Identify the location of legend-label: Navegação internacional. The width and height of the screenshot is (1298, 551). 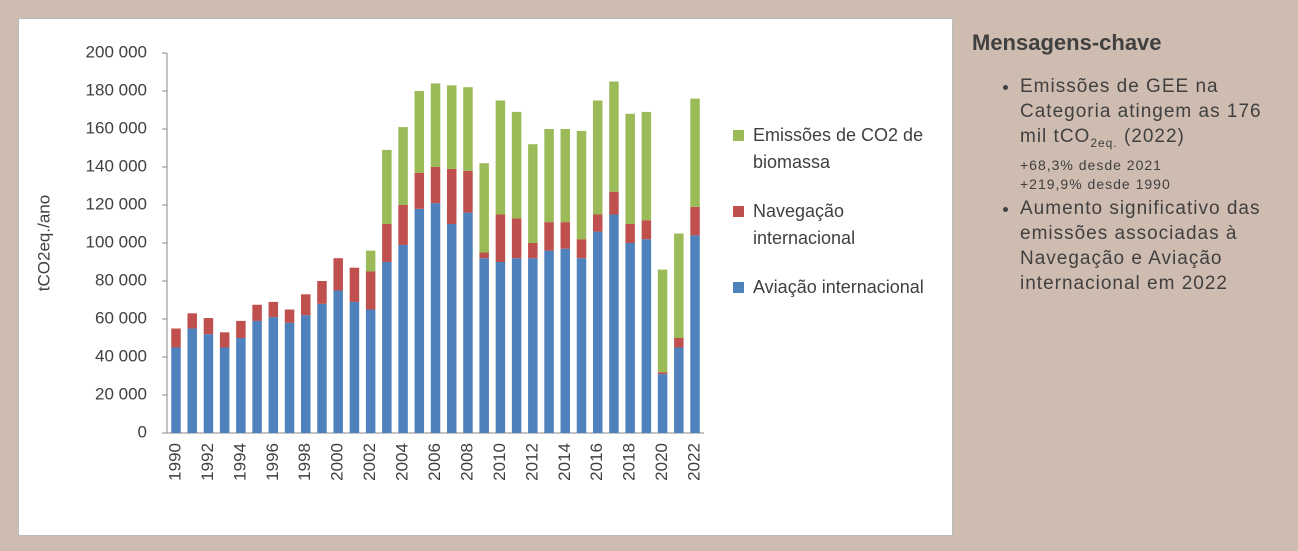
(804, 224).